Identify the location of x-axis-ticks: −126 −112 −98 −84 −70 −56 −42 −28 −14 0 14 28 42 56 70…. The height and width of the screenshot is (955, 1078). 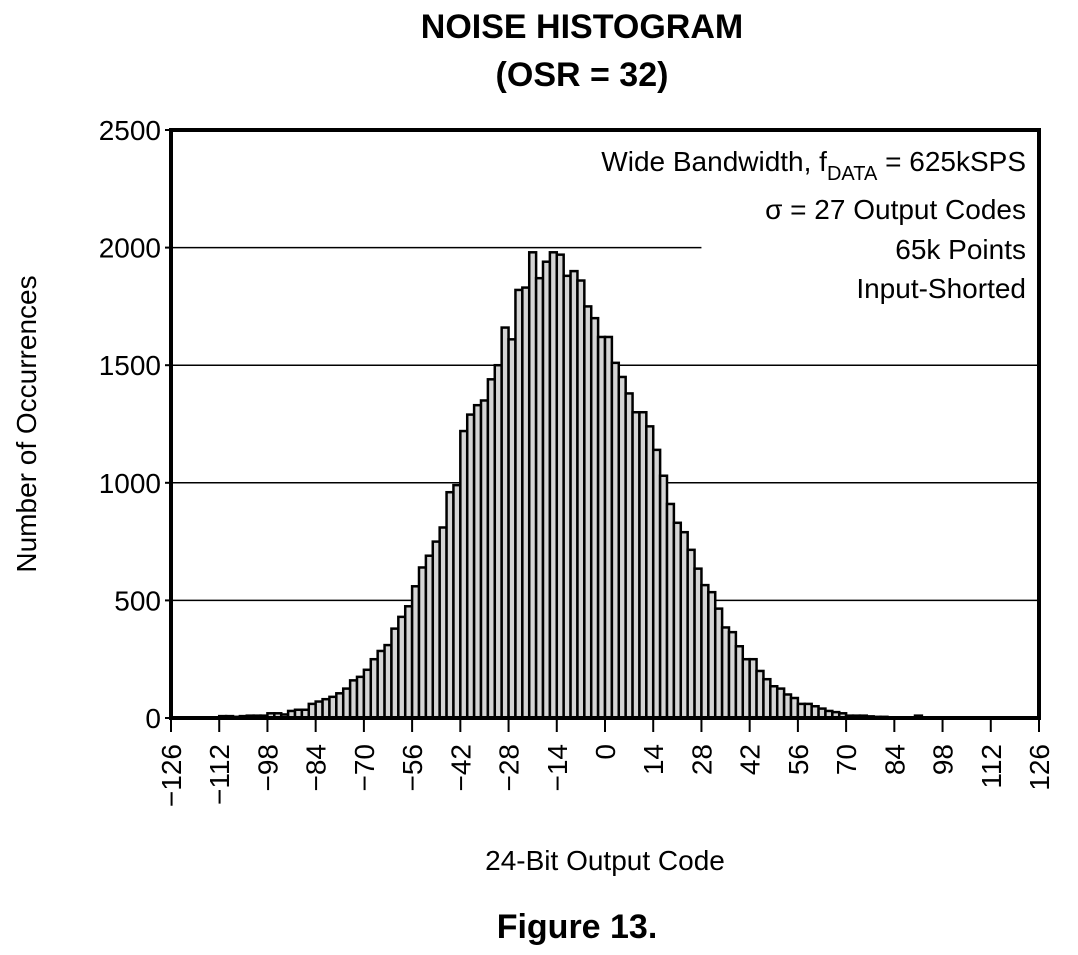
(605, 762).